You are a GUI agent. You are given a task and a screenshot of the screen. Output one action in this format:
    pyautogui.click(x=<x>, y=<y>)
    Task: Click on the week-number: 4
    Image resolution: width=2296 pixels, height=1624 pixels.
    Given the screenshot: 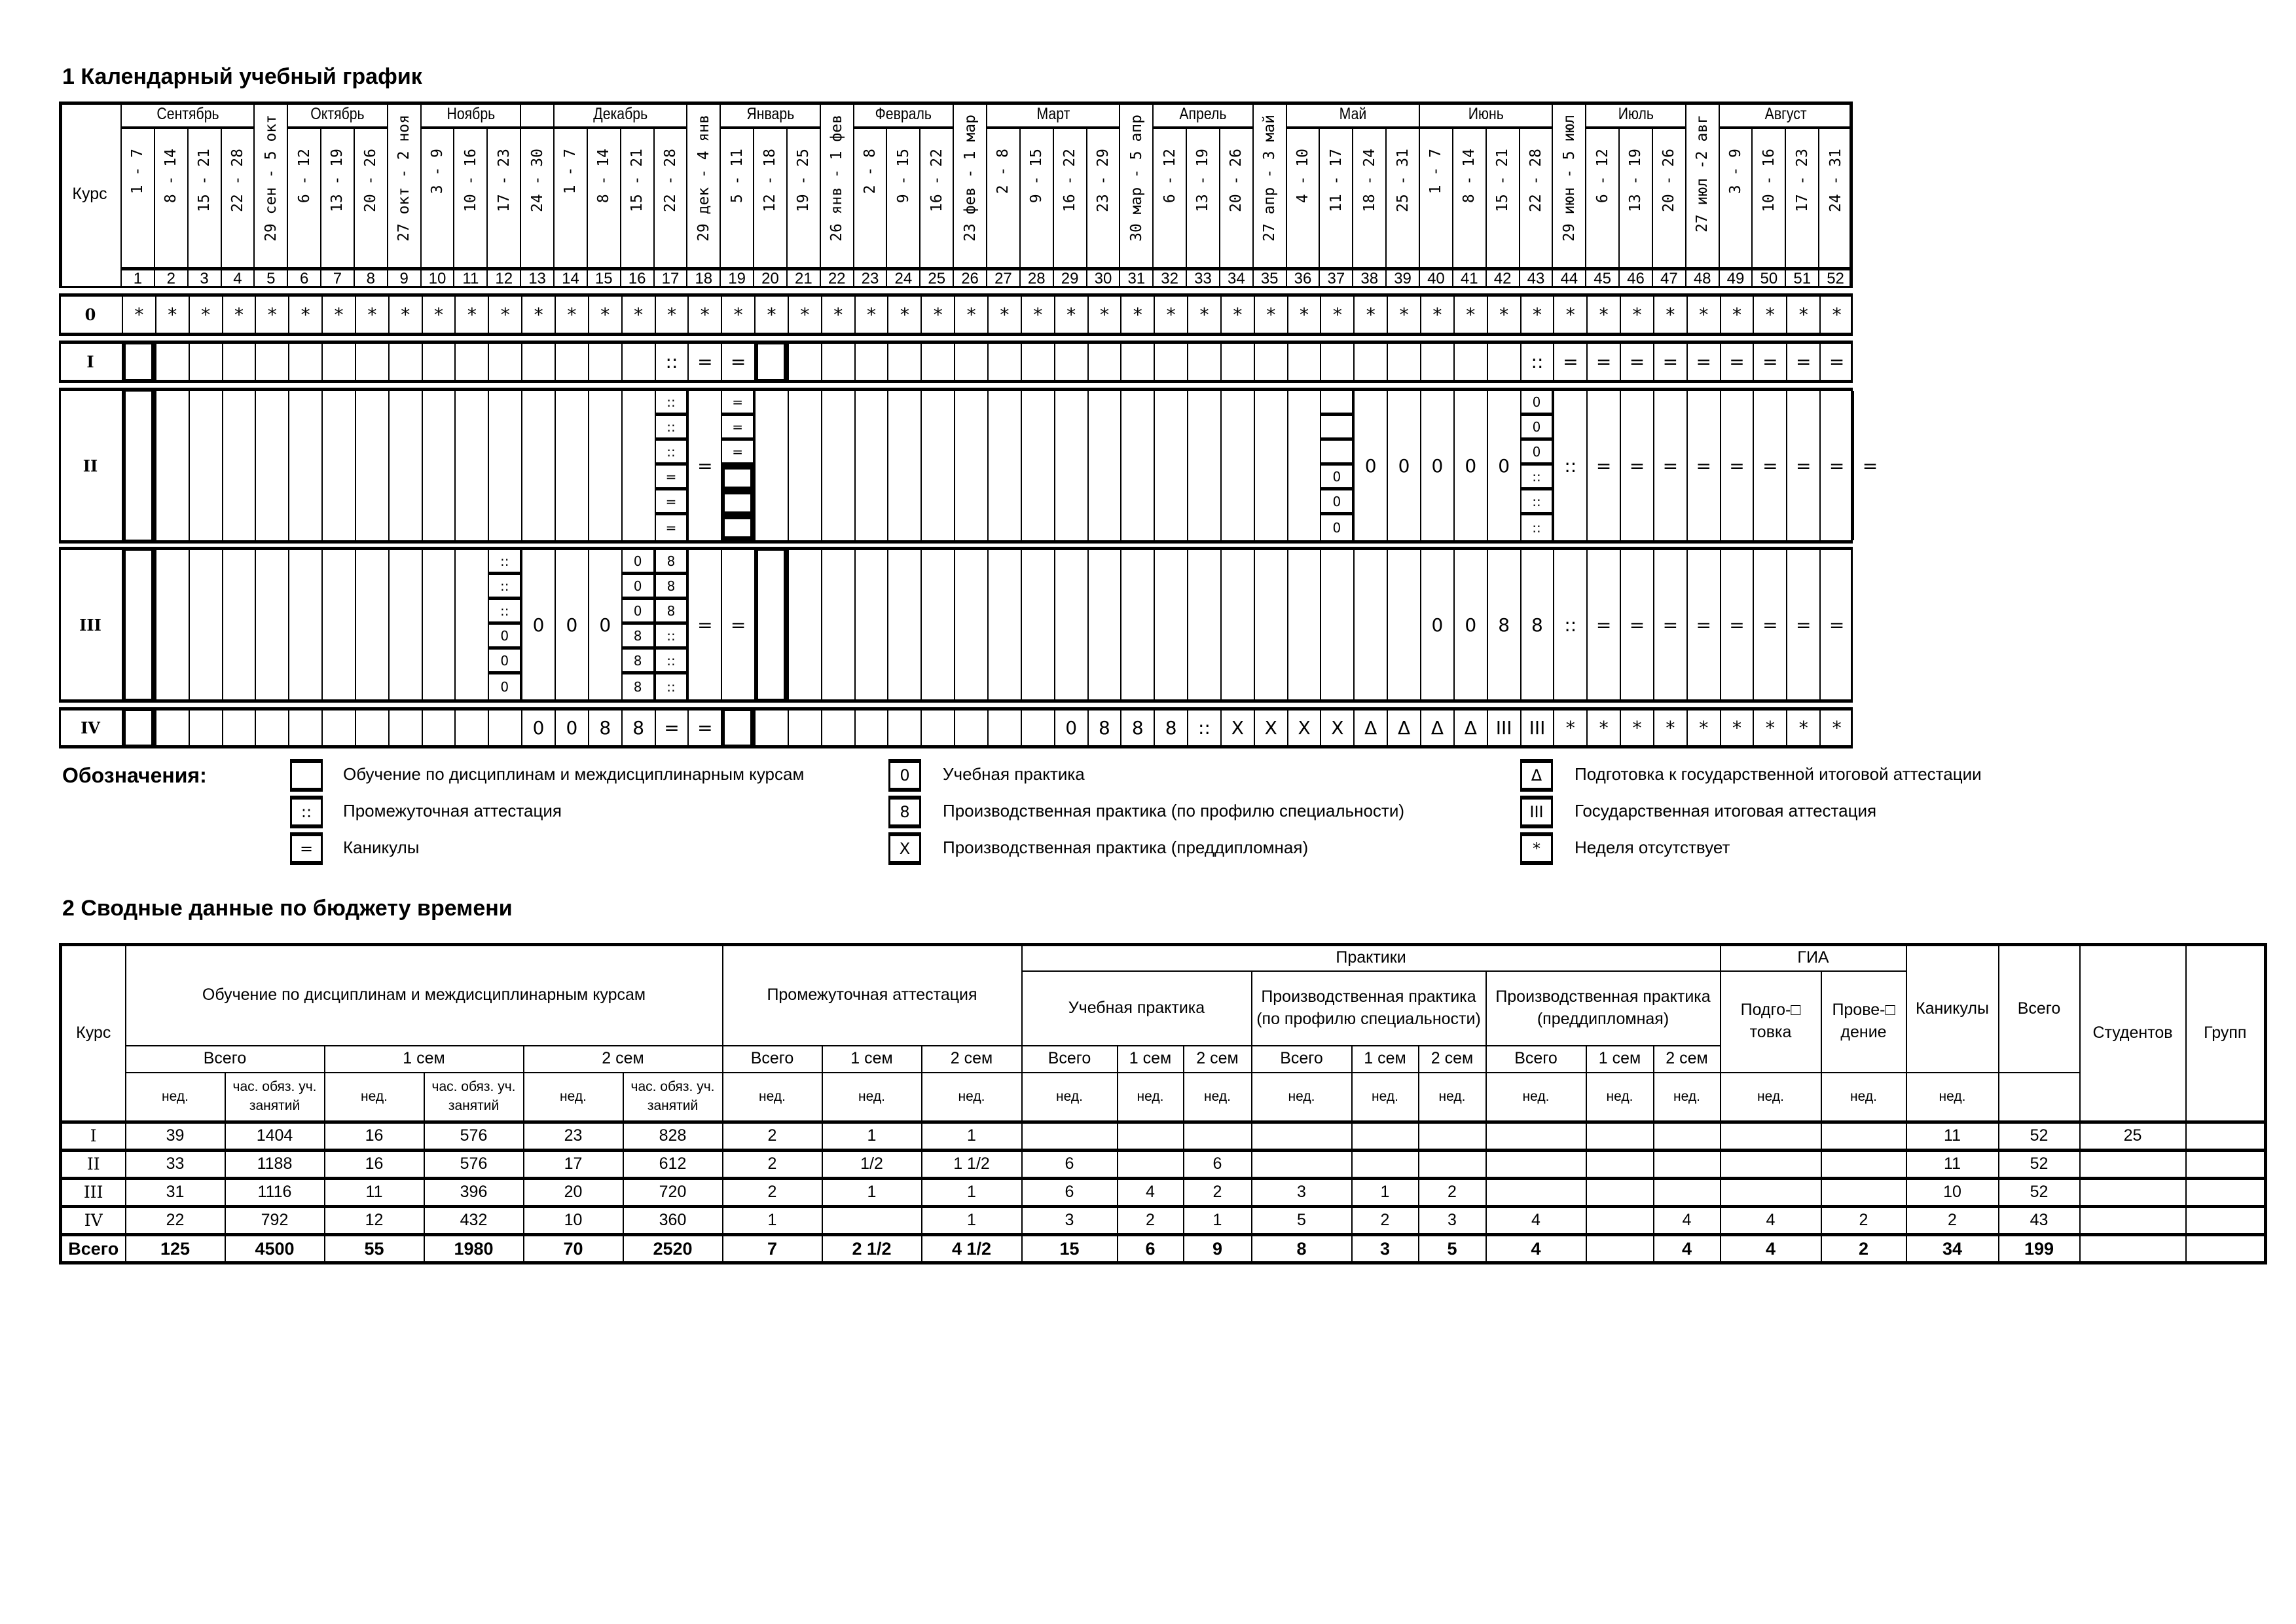 What is the action you would take?
    pyautogui.click(x=238, y=278)
    